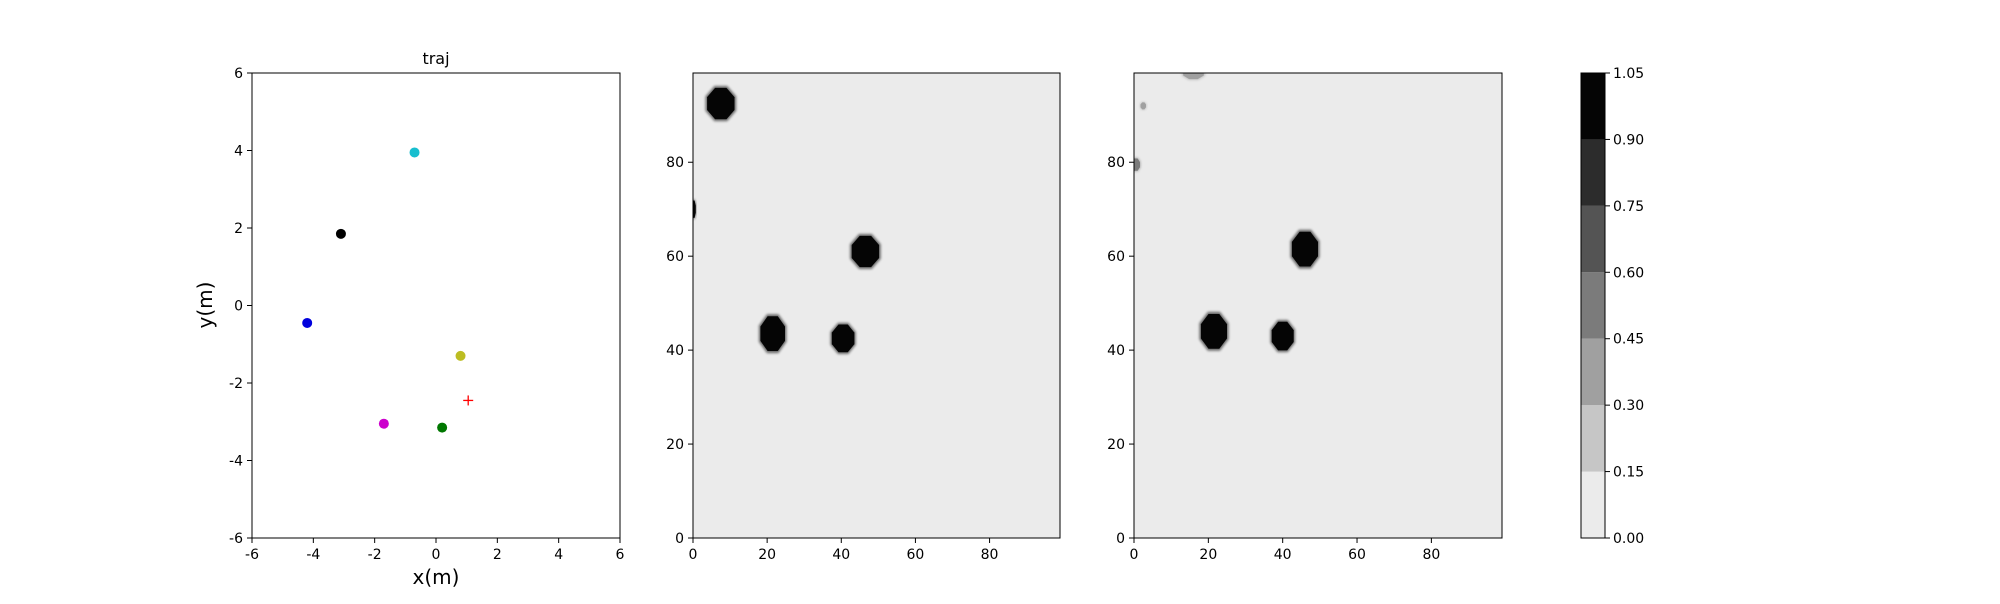 This screenshot has height=604, width=2000. What do you see at coordinates (1628, 273) in the screenshot?
I see `colorbar-tick-label: 0.60` at bounding box center [1628, 273].